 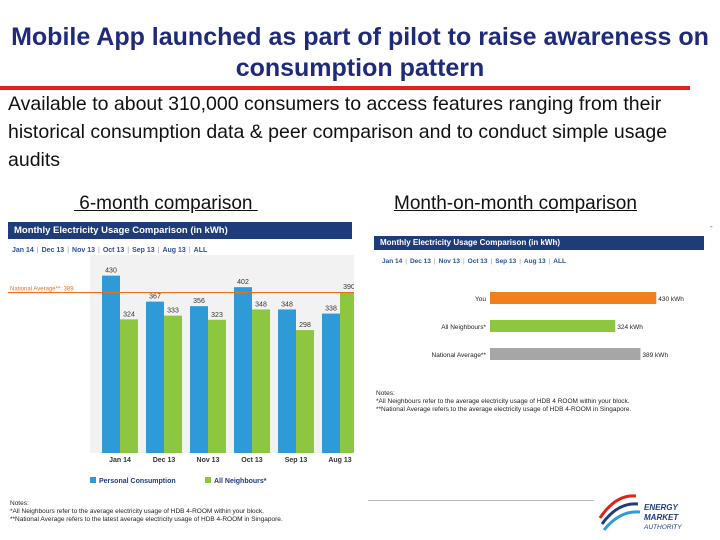 I want to click on hbar-value-1: 324 kWh, so click(x=630, y=327).